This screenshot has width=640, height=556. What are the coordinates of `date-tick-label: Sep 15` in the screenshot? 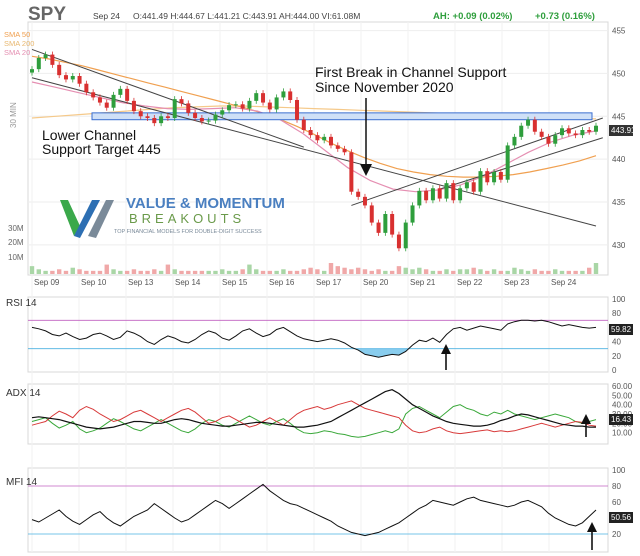 It's located at (235, 282).